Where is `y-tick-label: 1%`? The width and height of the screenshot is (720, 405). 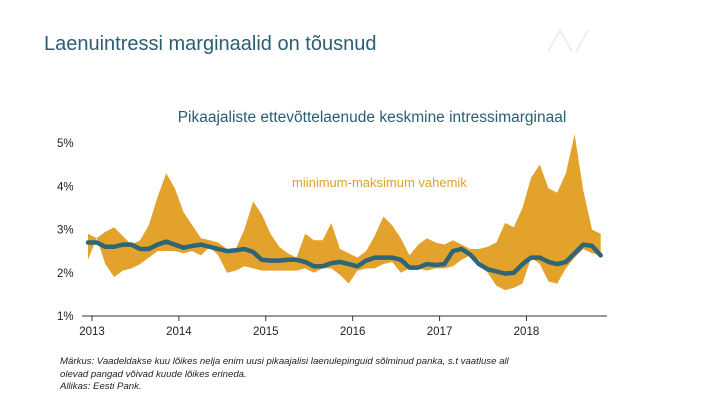
y-tick-label: 1% is located at coordinates (65, 317).